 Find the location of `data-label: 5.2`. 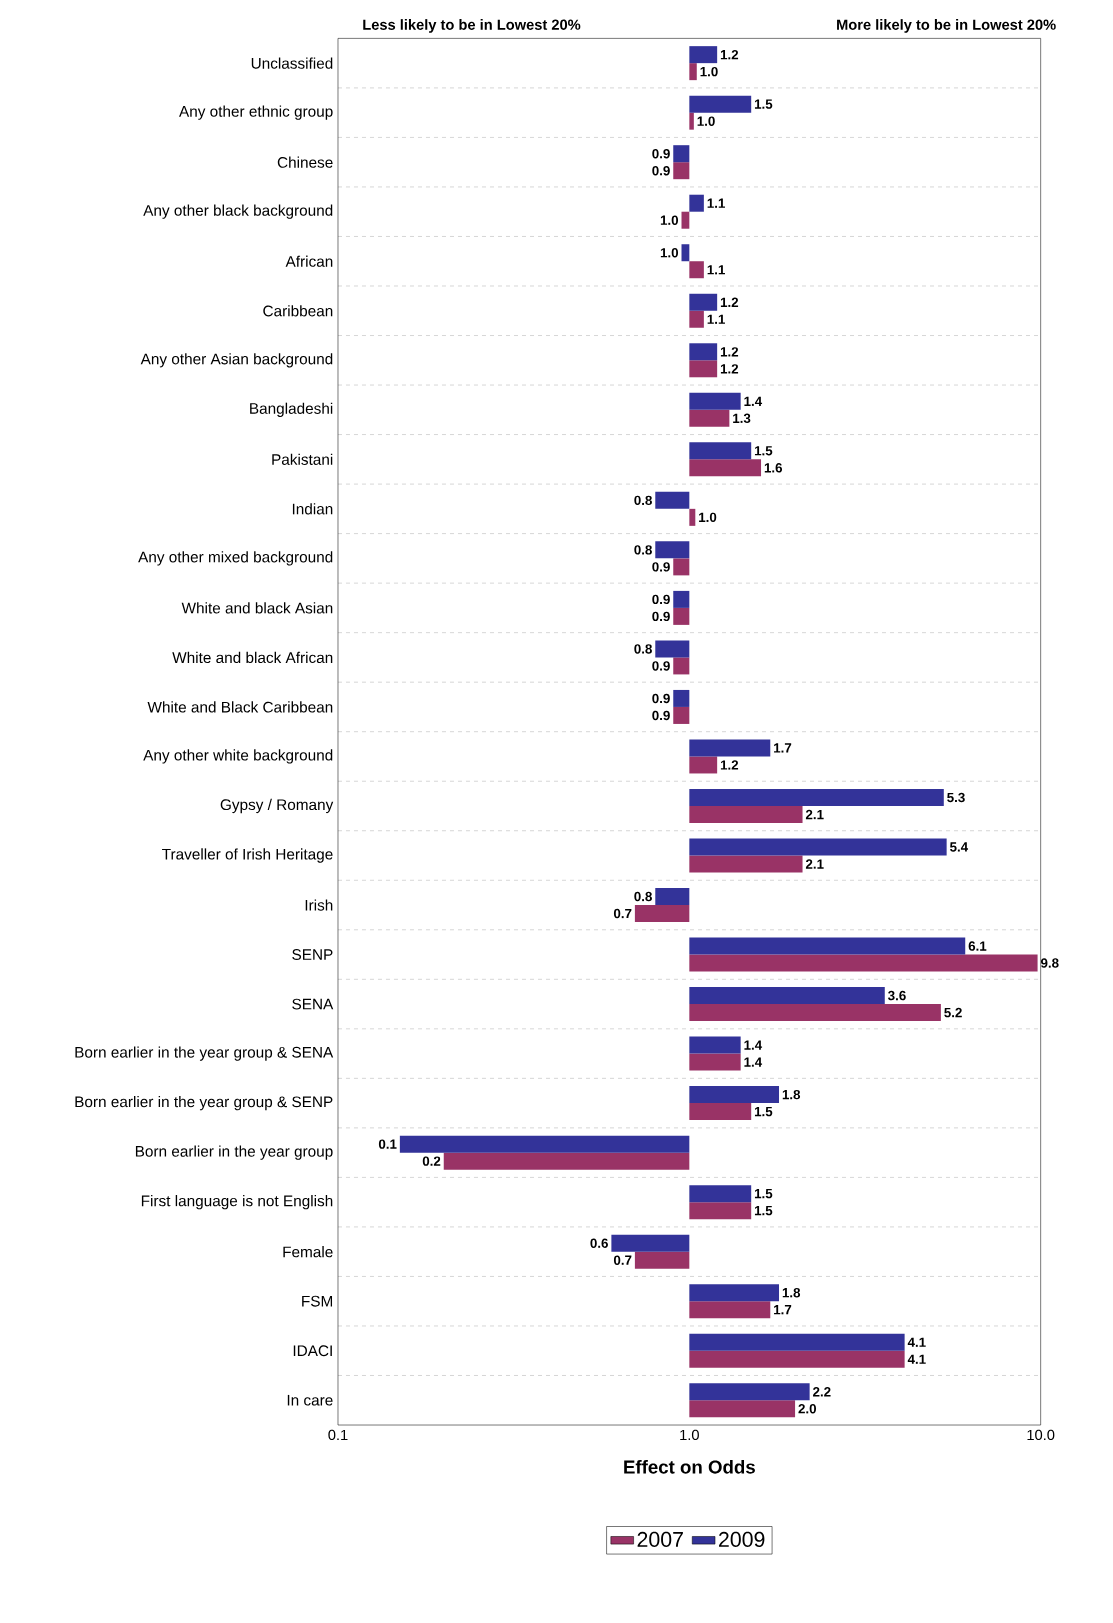

data-label: 5.2 is located at coordinates (953, 1012).